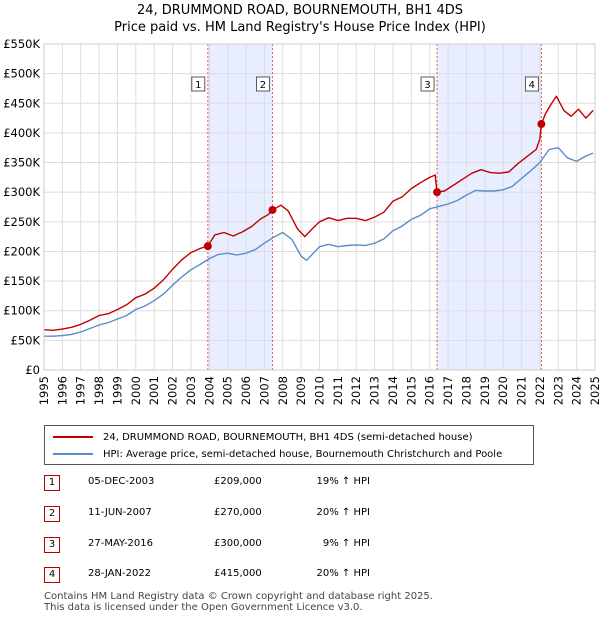 The image size is (600, 620). What do you see at coordinates (343, 481) in the screenshot?
I see `sale-hpi-diff: 19% ↑ HPI` at bounding box center [343, 481].